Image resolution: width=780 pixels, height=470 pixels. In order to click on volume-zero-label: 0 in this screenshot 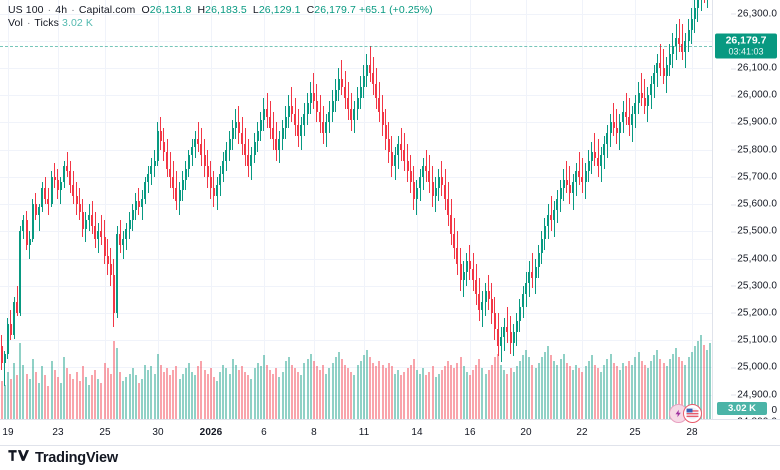, I will do `click(774, 410)`.